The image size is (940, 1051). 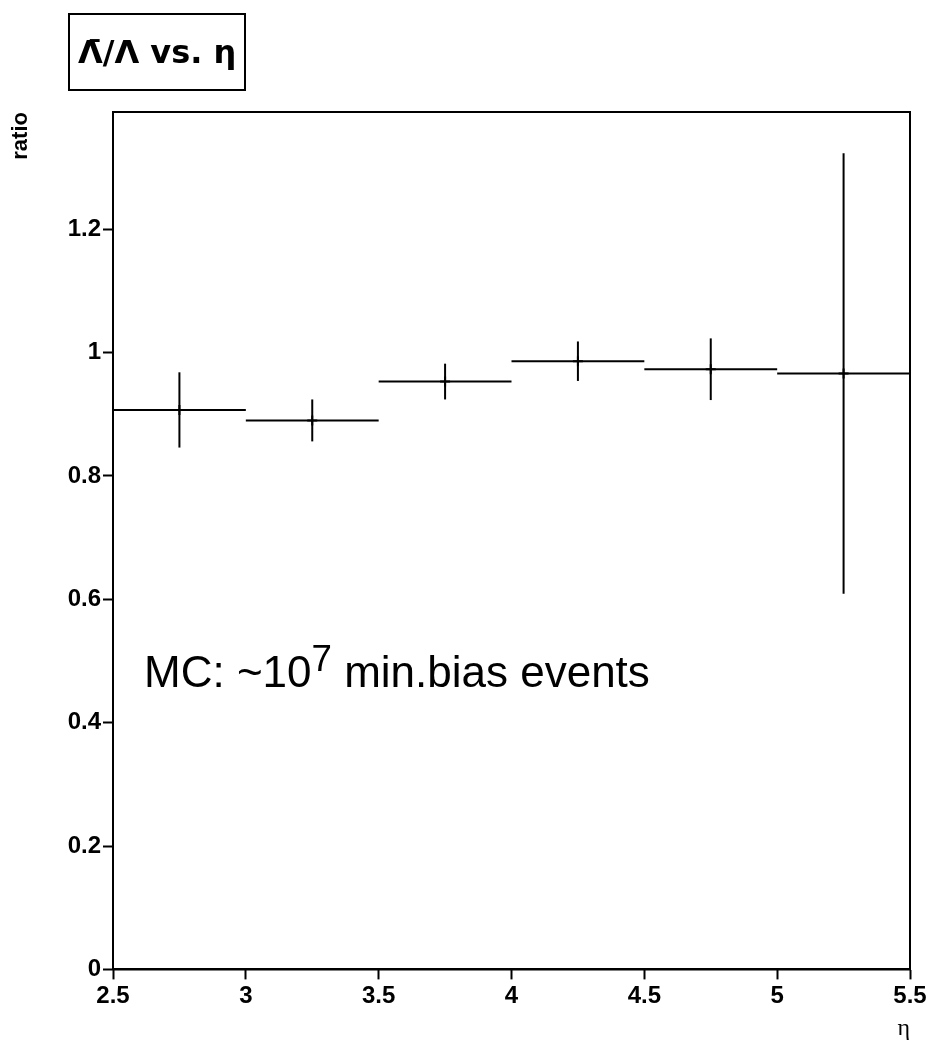 I want to click on y-tick-label: 0.2, so click(x=84, y=844).